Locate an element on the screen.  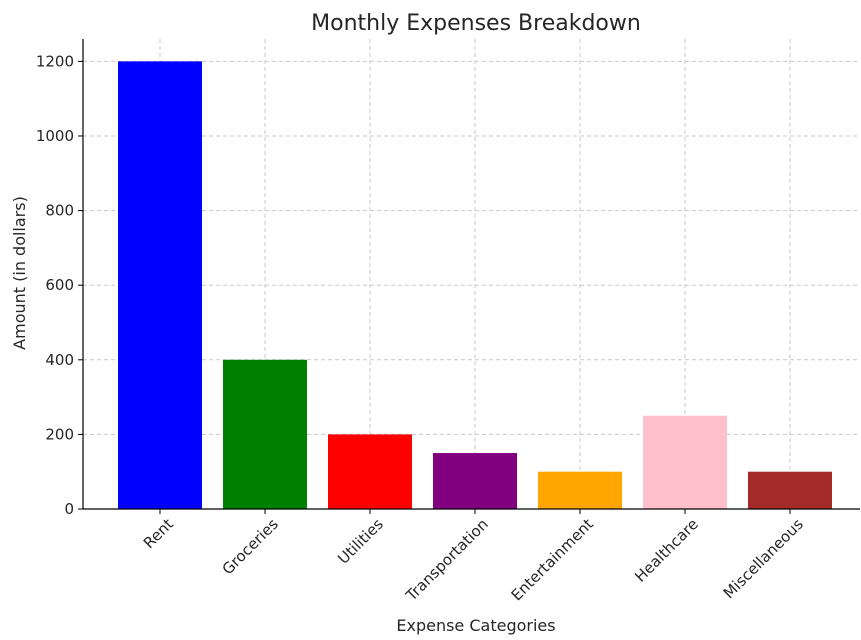
bar-miscellaneous is located at coordinates (790, 490).